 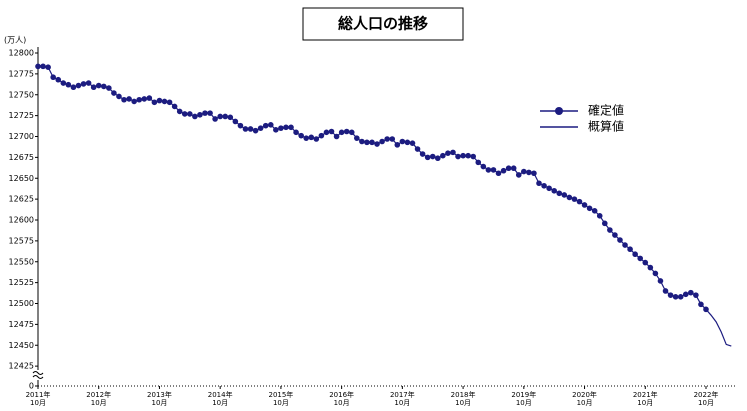 I want to click on x-tick-label: 2021年 10月, so click(x=645, y=399).